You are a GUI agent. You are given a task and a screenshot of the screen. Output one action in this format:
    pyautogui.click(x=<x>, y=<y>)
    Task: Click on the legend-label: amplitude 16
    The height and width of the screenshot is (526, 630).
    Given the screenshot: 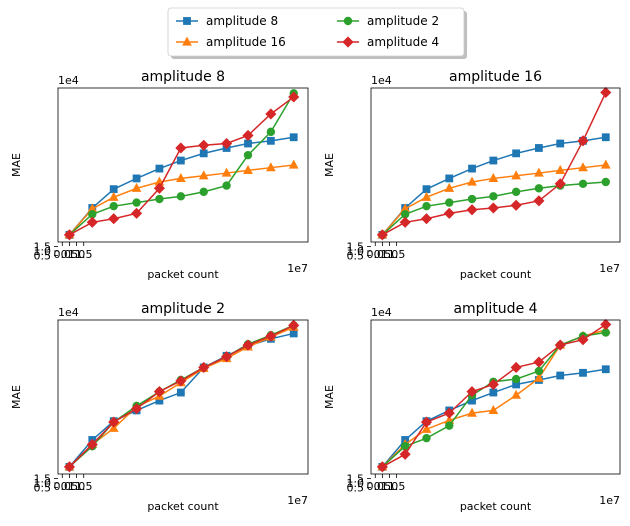 What is the action you would take?
    pyautogui.click(x=246, y=42)
    